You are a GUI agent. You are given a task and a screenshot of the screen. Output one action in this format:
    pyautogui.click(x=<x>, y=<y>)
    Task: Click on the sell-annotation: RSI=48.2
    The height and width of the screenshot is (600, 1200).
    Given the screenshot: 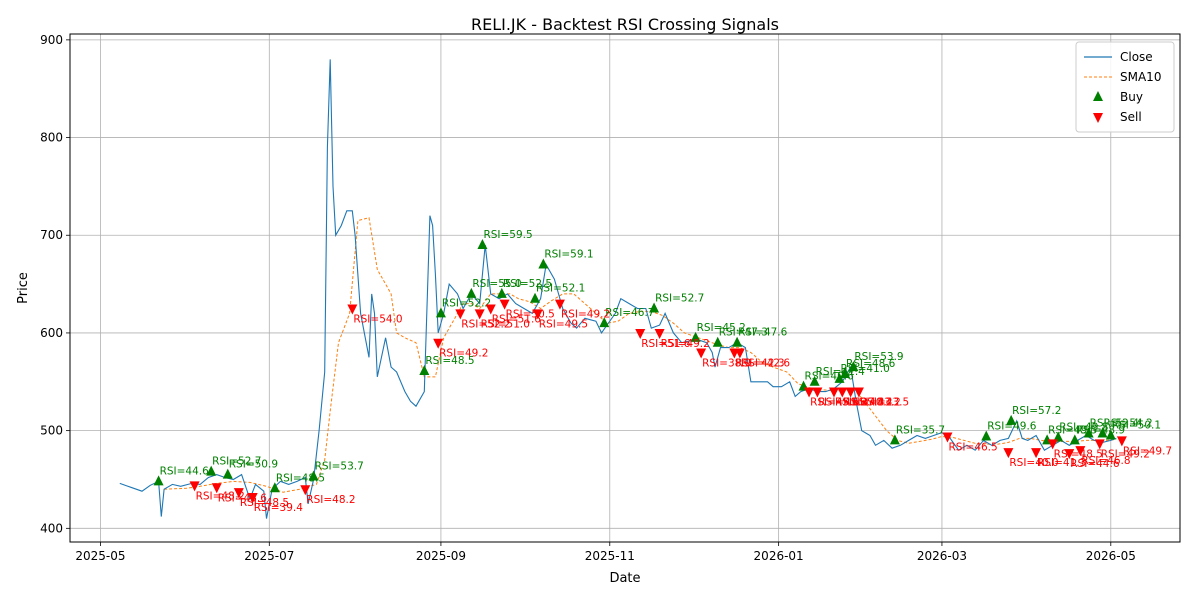 What is the action you would take?
    pyautogui.click(x=330, y=500)
    